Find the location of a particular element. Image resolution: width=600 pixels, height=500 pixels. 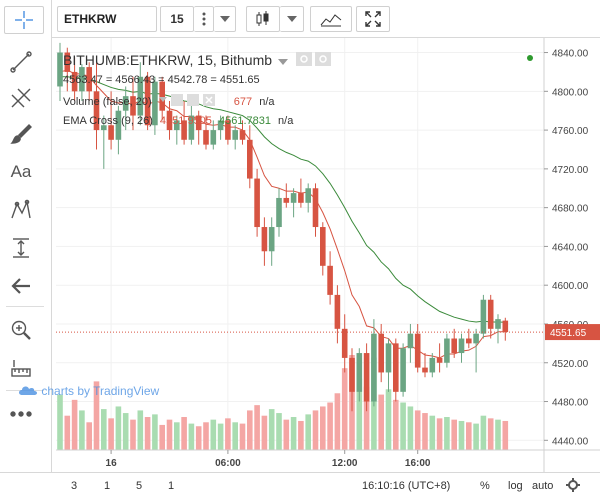

watermark-text: charts by TradingView is located at coordinates (100, 391).